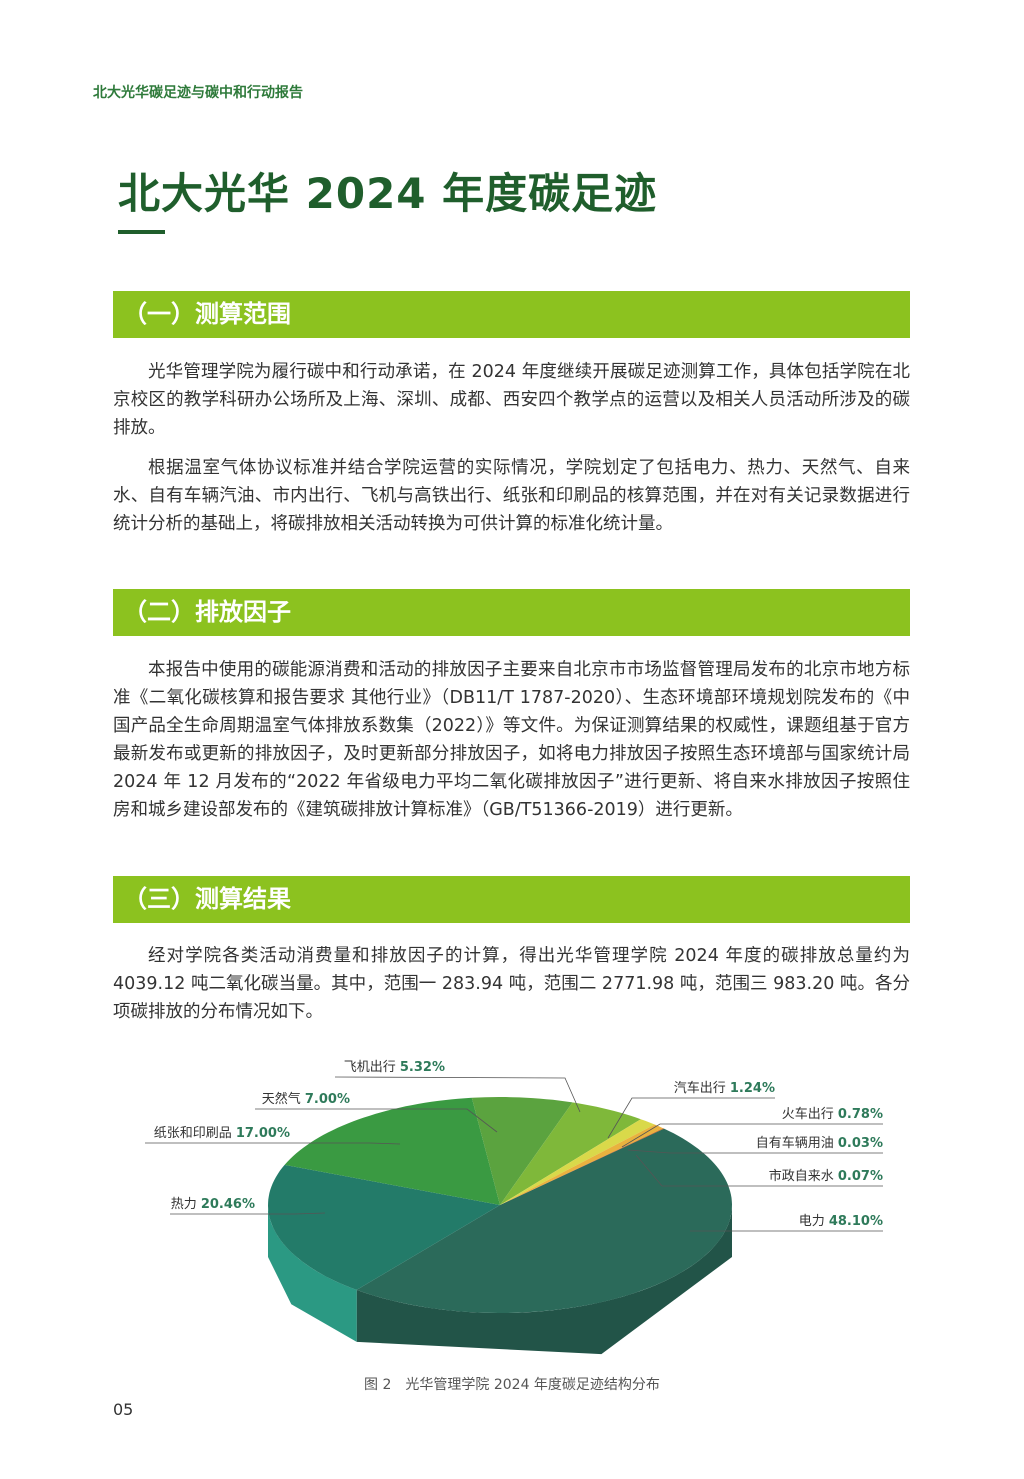 Image resolution: width=1024 pixels, height=1479 pixels. What do you see at coordinates (198, 93) in the screenshot?
I see `running-header: 北大光华碳足迹与碳中和行动报告` at bounding box center [198, 93].